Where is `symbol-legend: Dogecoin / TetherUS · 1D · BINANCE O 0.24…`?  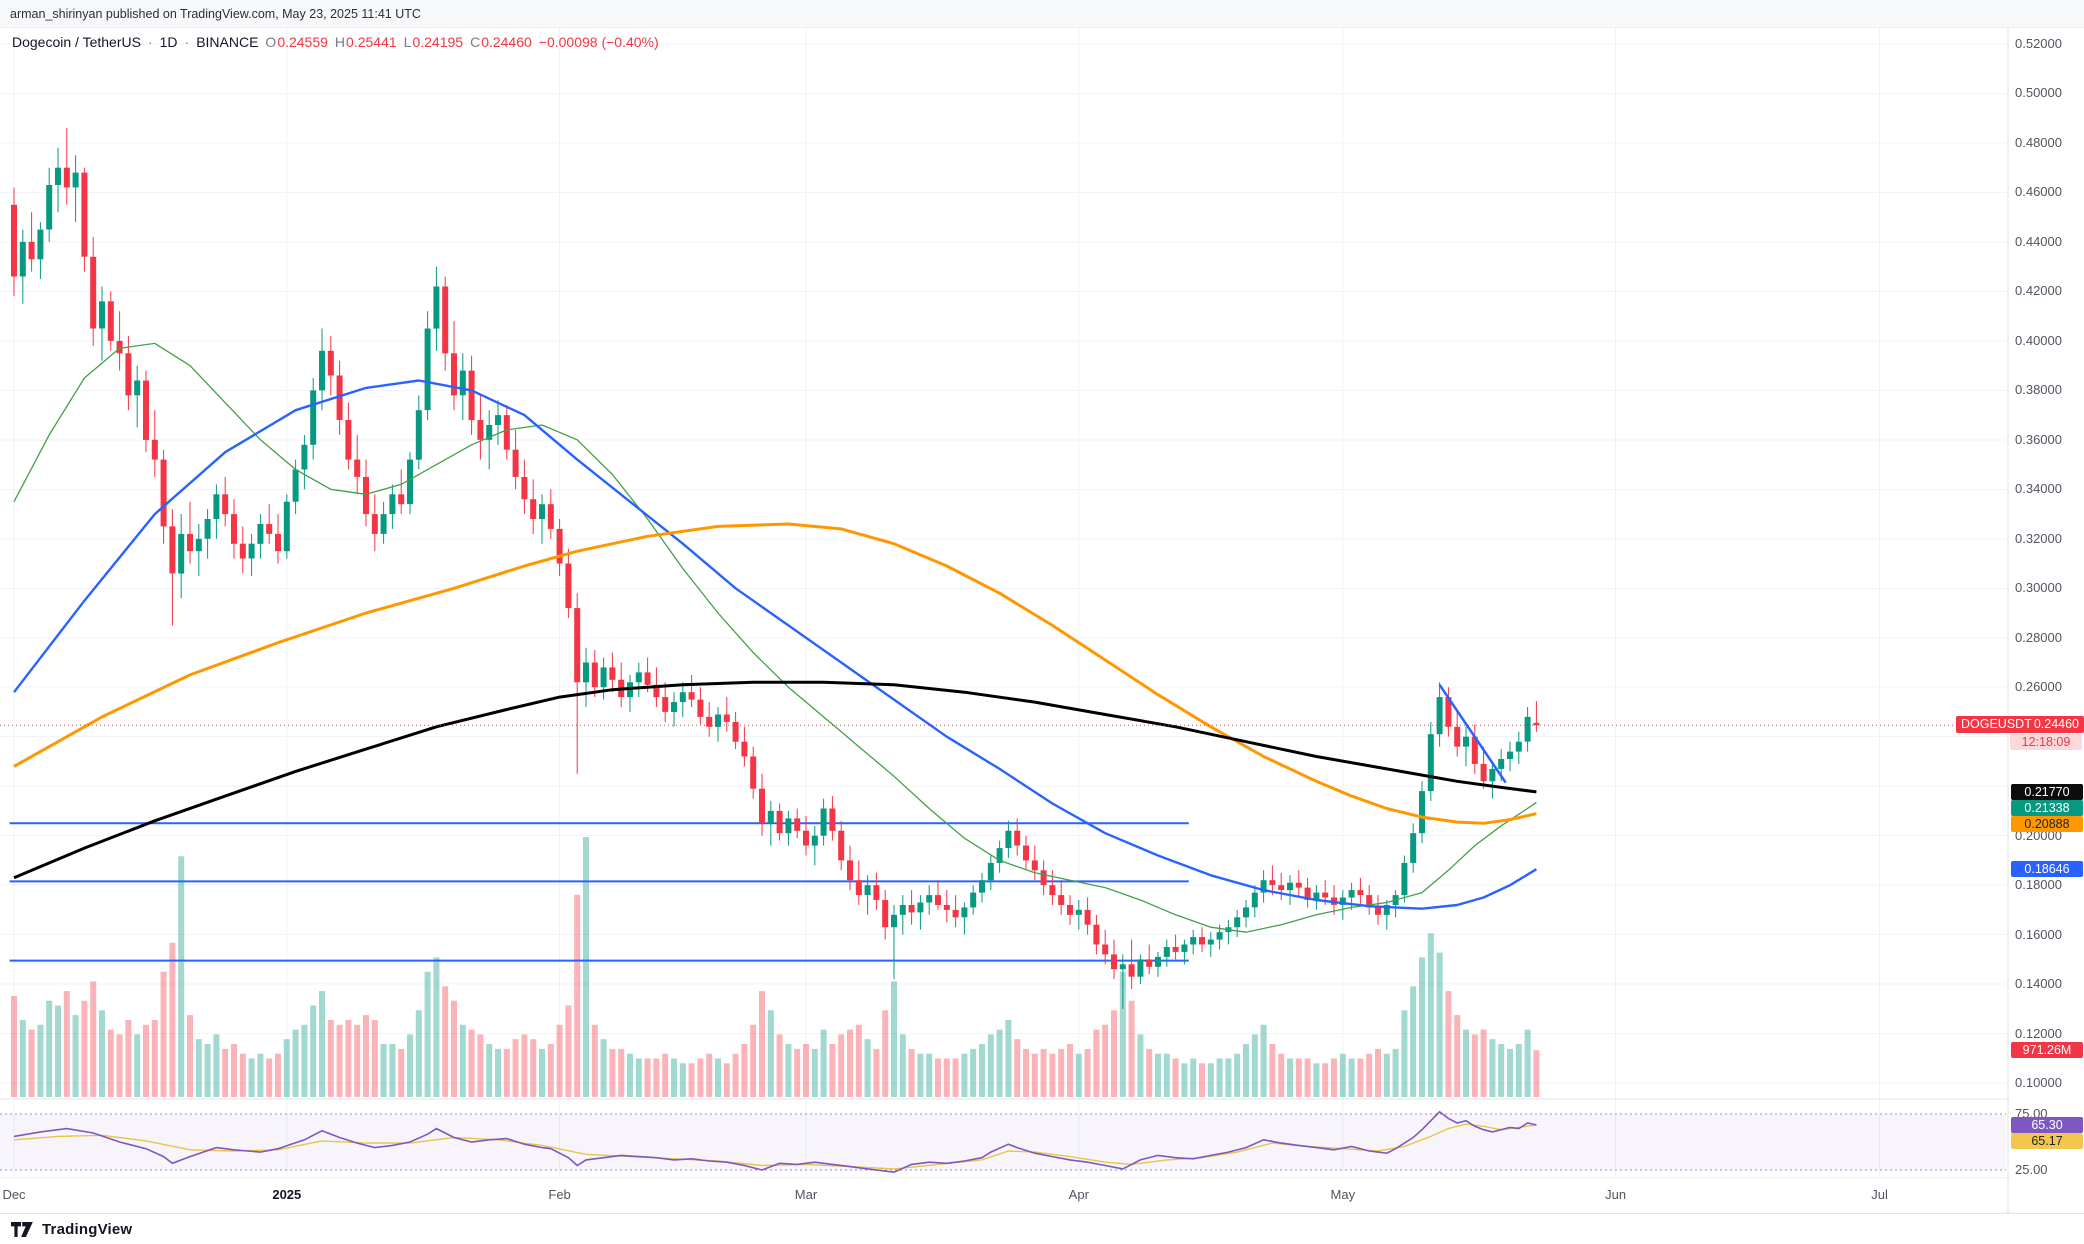
symbol-legend: Dogecoin / TetherUS · 1D · BINANCE O 0.24… is located at coordinates (335, 42).